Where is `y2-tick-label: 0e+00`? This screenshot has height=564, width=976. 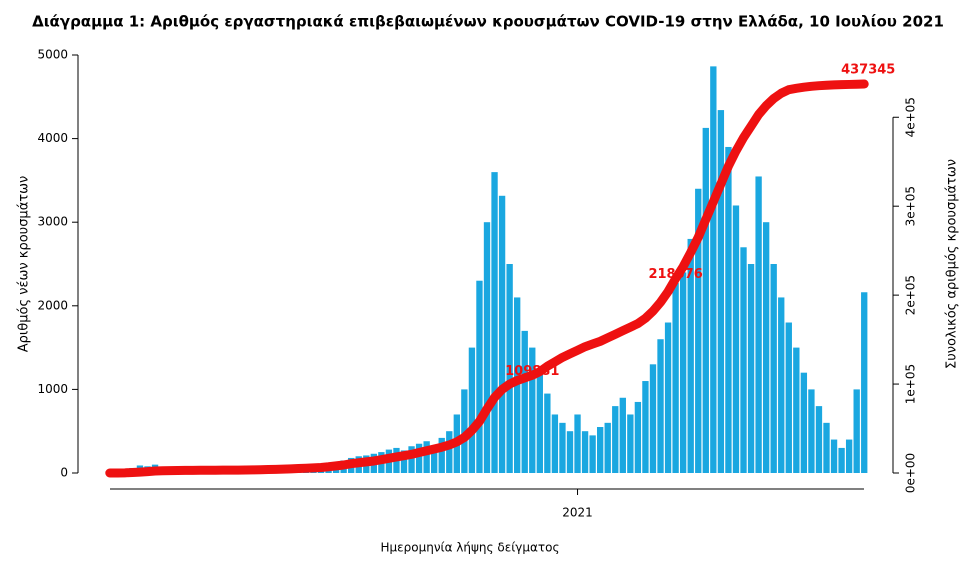
y2-tick-label: 0e+00 is located at coordinates (911, 473).